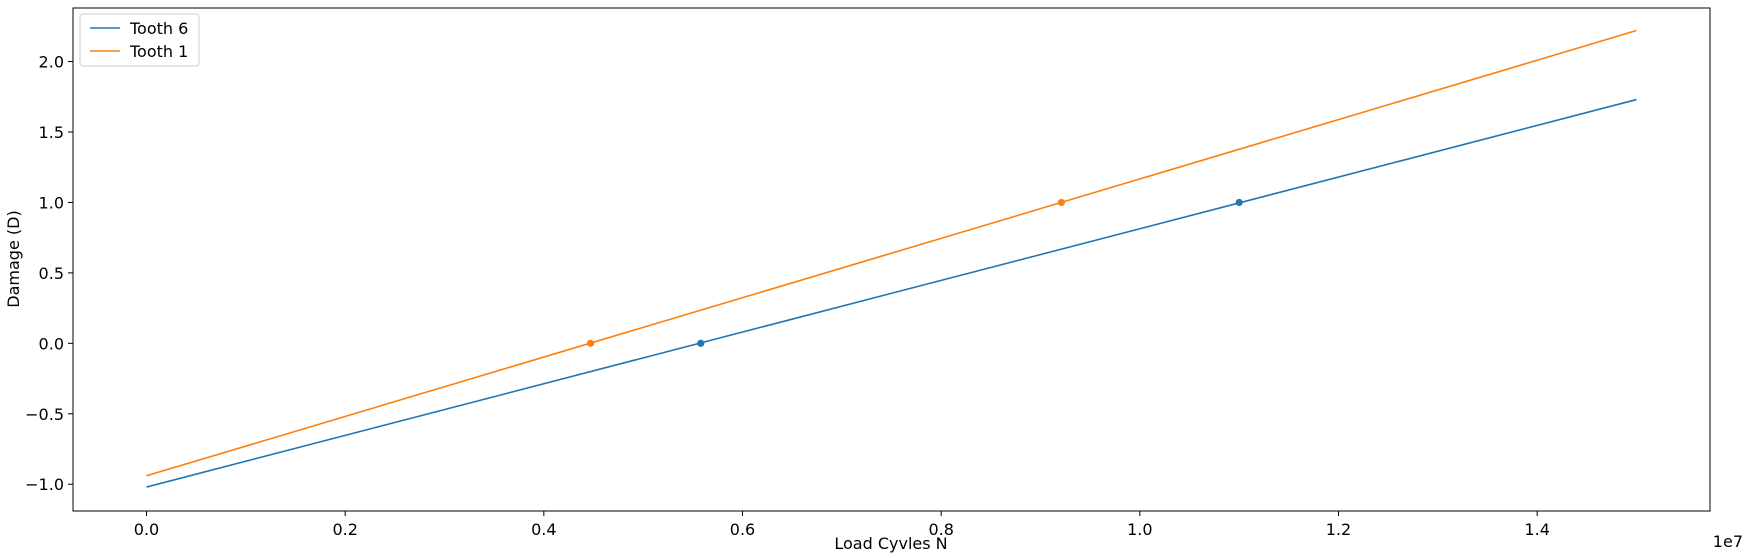 The width and height of the screenshot is (1748, 558). I want to click on y-axis-ticks: −1.0 −0.5 0.0 0.5 1.0 1.5 2.0, so click(49, 273).